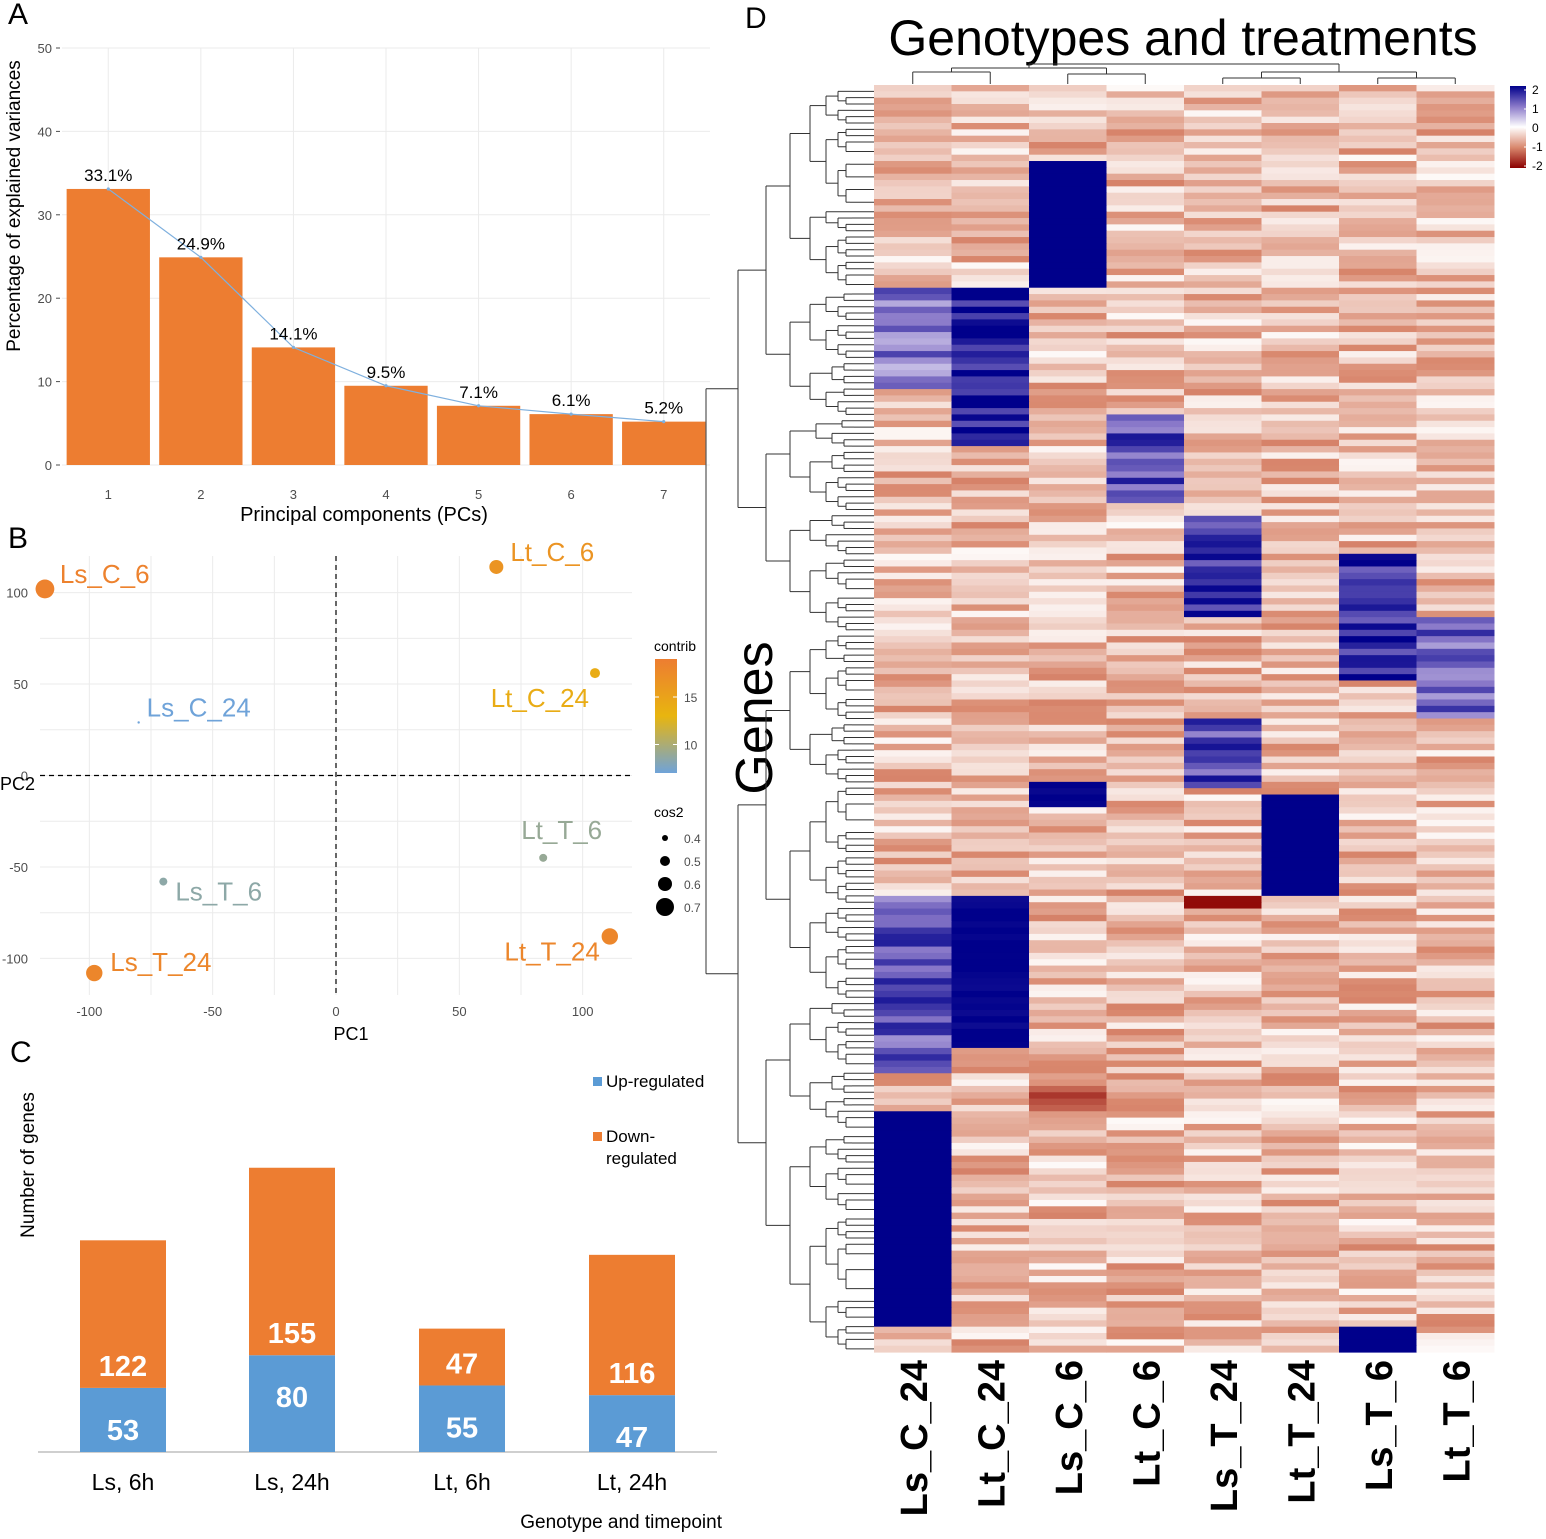 The image size is (1546, 1539). What do you see at coordinates (655, 1081) in the screenshot?
I see `c-legend-label-up: Up-regulated` at bounding box center [655, 1081].